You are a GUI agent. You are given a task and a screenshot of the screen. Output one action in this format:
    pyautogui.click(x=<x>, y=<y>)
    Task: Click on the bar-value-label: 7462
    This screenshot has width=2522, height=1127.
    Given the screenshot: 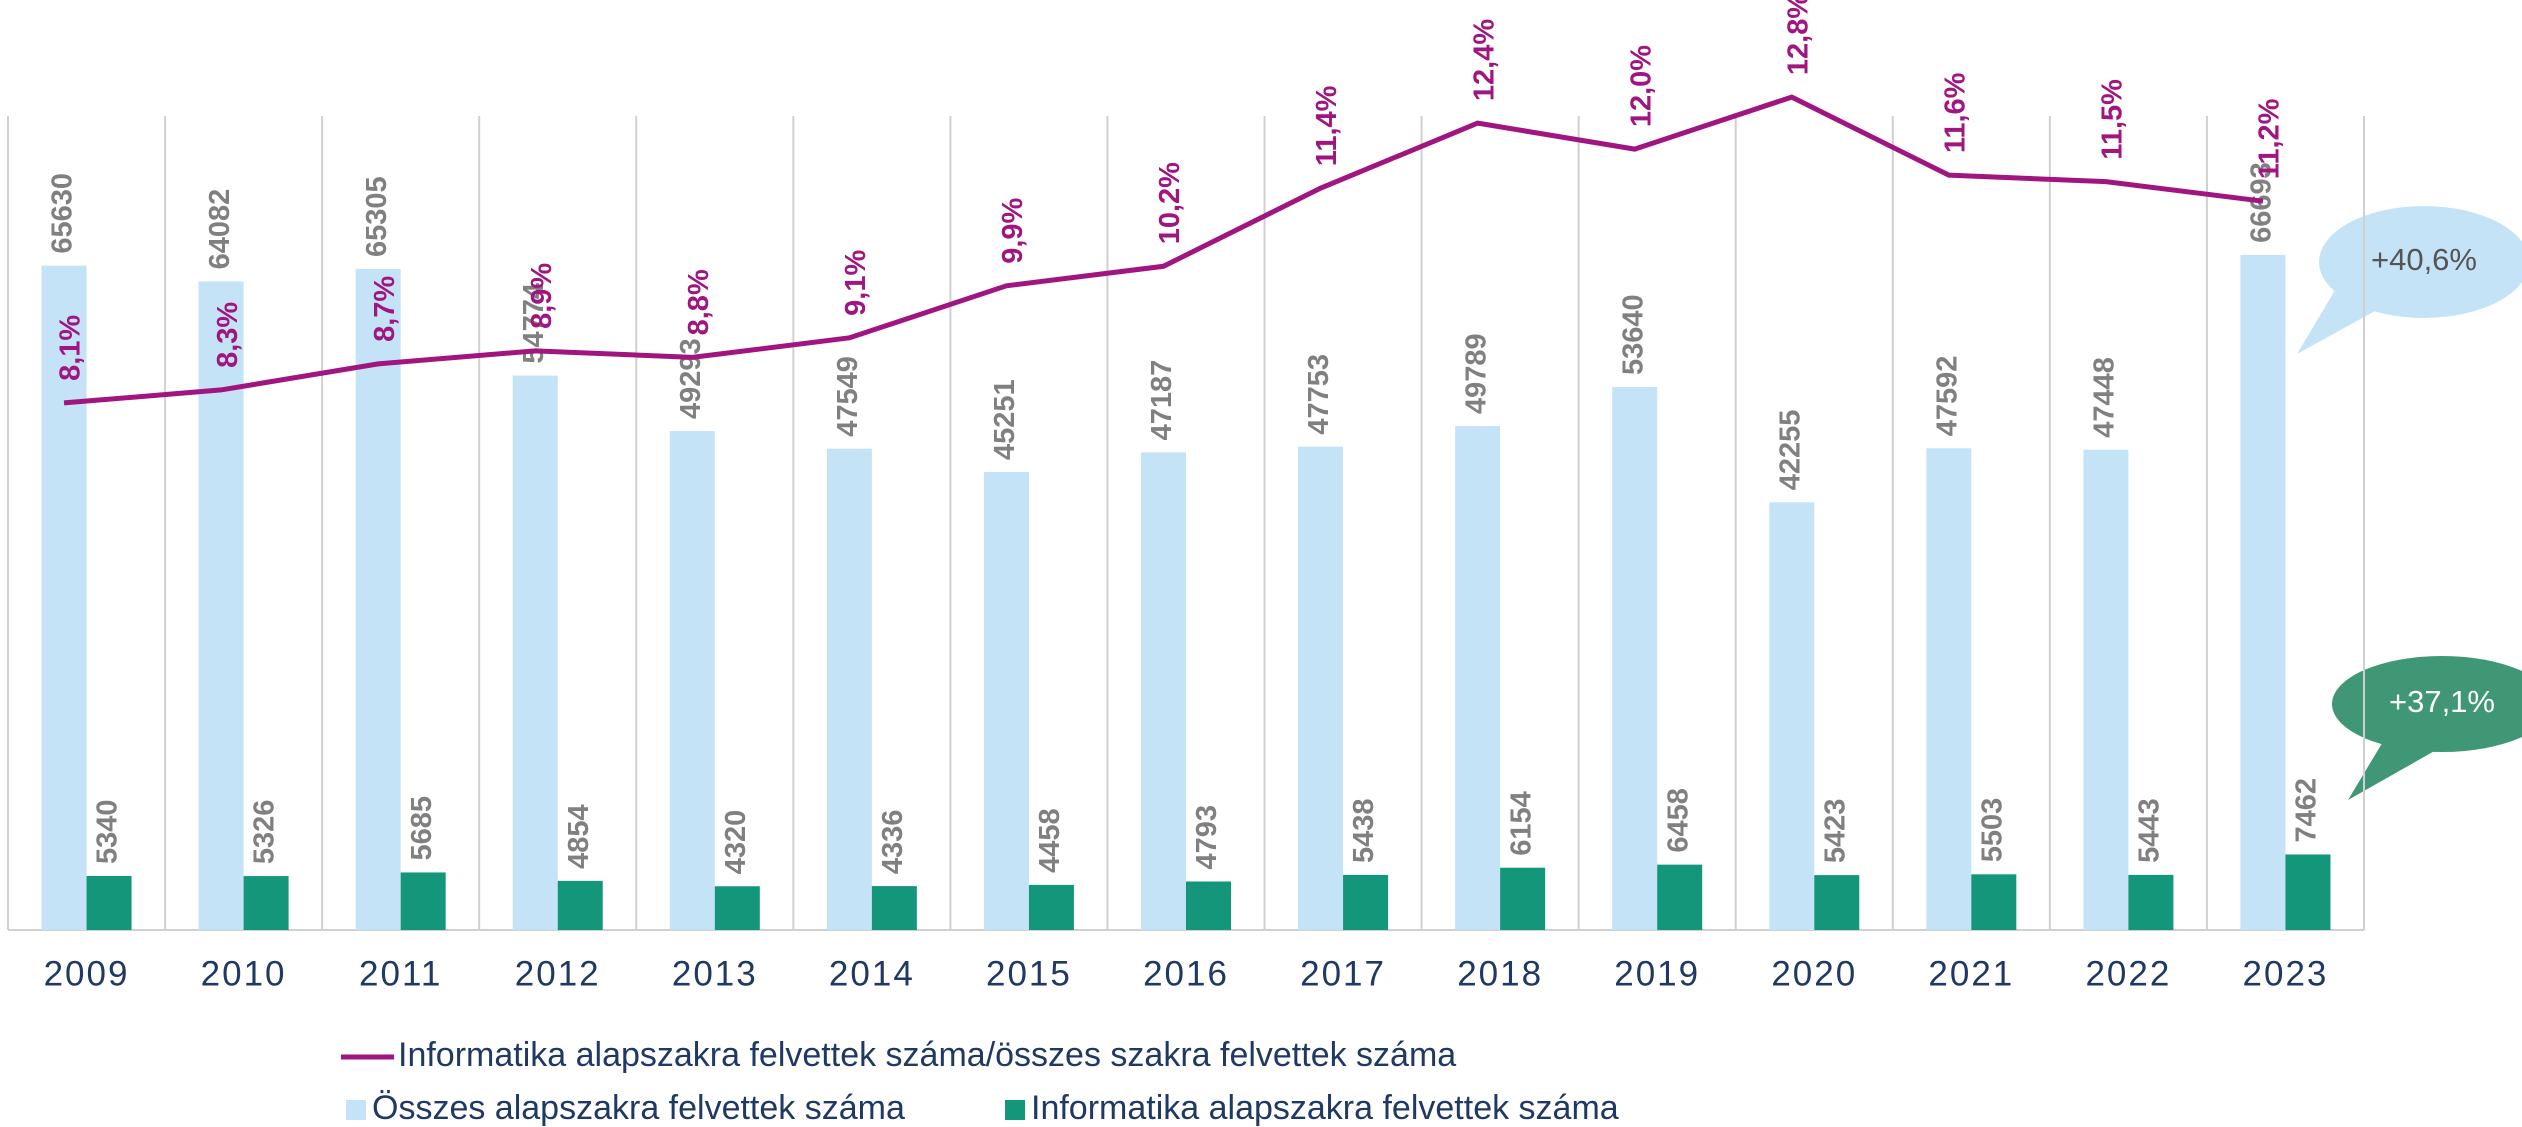 What is the action you would take?
    pyautogui.click(x=2307, y=810)
    